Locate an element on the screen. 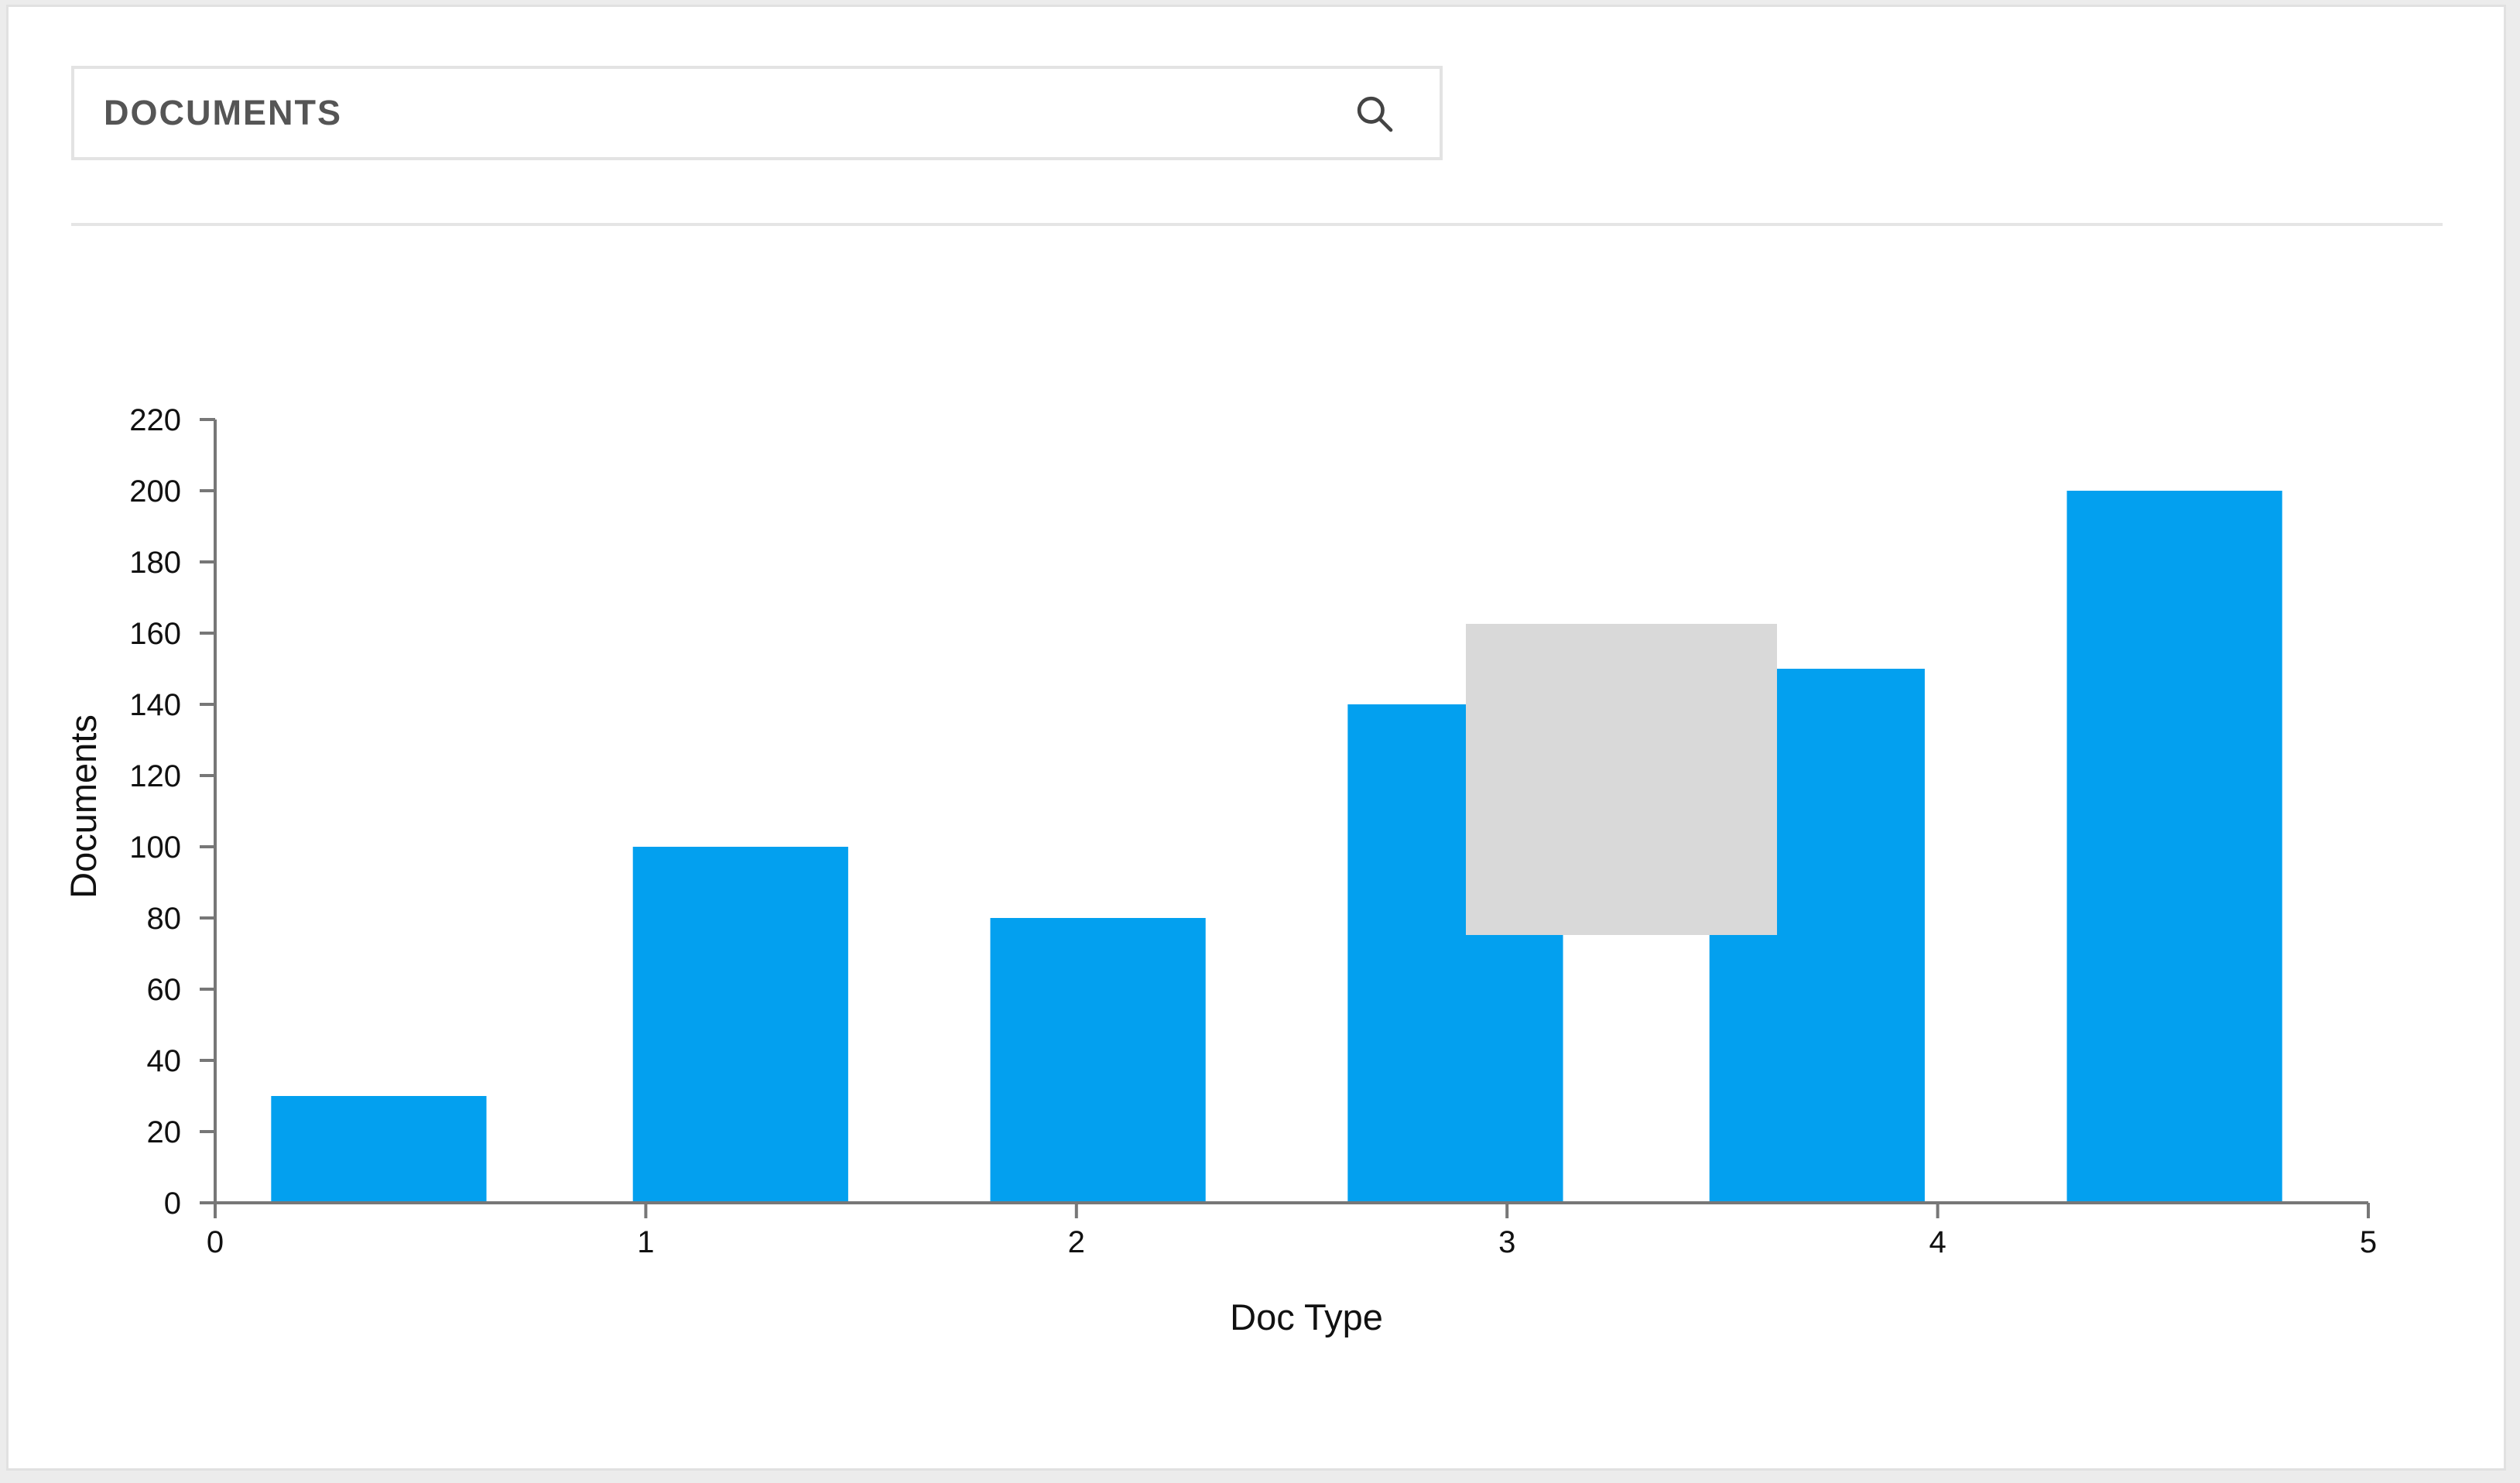 This screenshot has width=2520, height=1483. x-tick-label-4: 4 is located at coordinates (1937, 1242).